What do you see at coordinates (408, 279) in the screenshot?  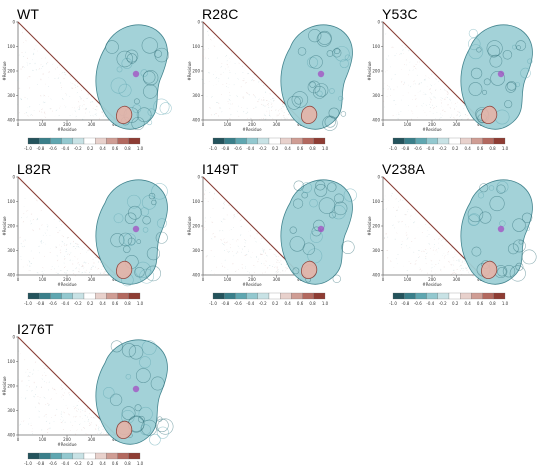 I see `x-tick-label: 100` at bounding box center [408, 279].